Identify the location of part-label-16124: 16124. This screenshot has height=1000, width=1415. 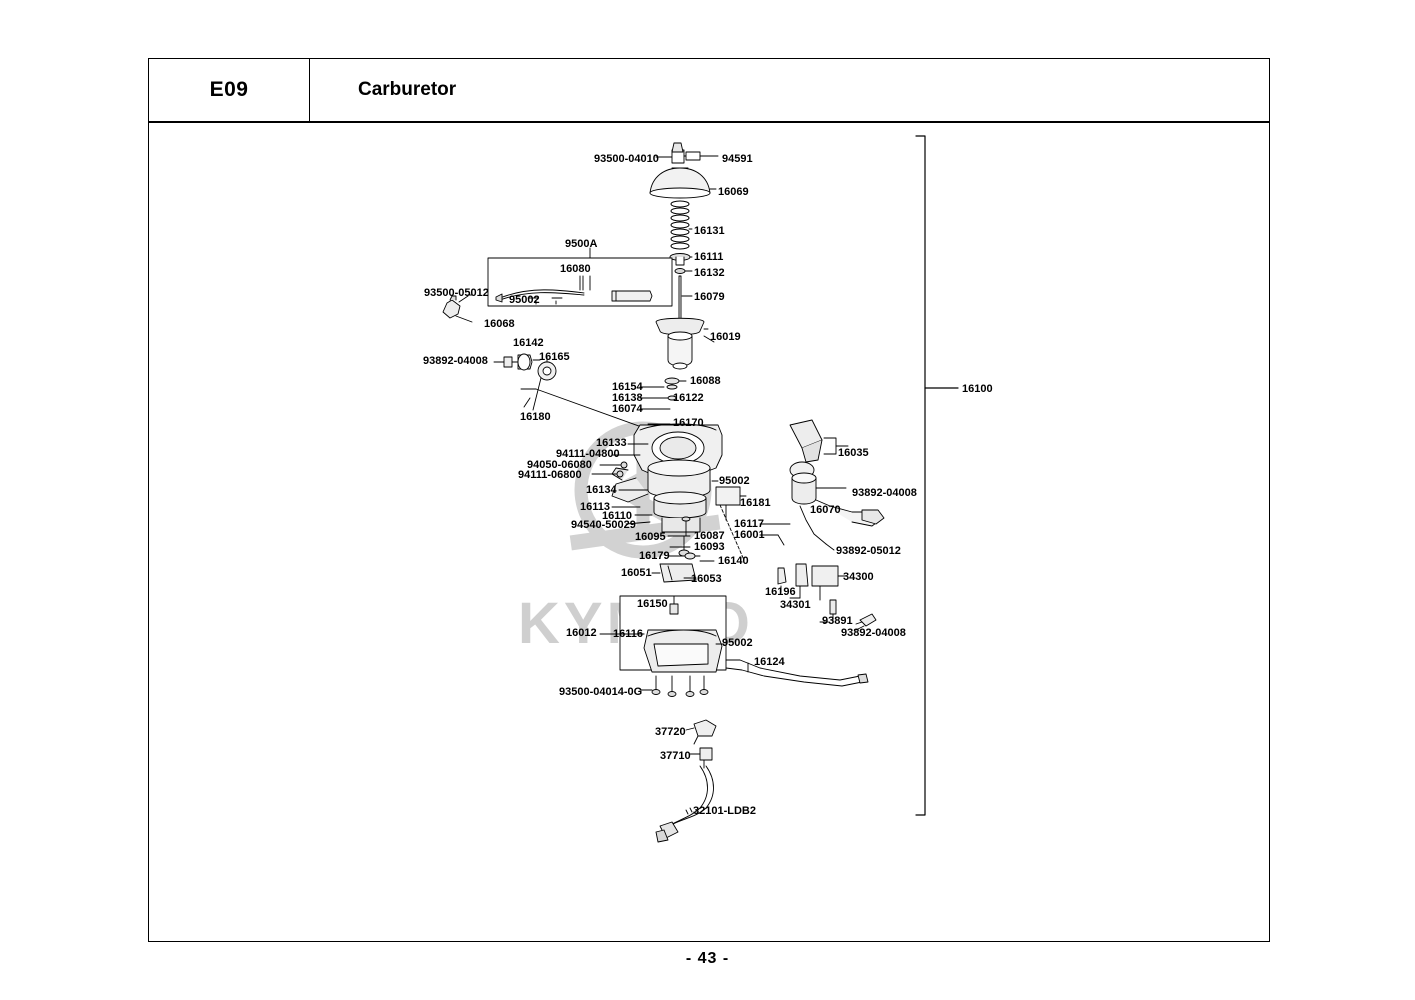
(769, 662).